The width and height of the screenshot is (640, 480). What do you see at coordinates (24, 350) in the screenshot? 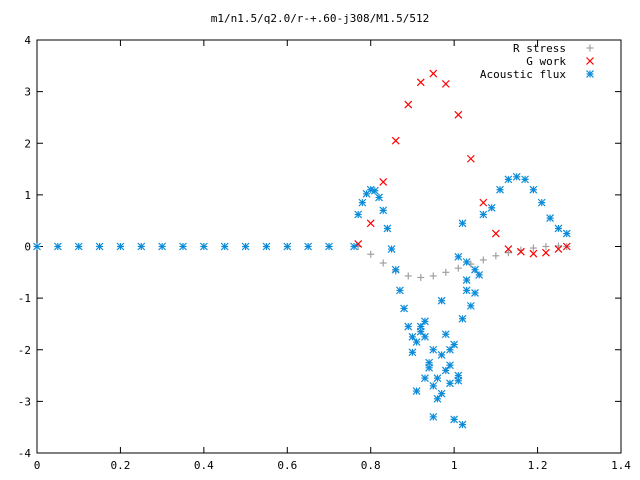
I see `y-tick-label: -2` at bounding box center [24, 350].